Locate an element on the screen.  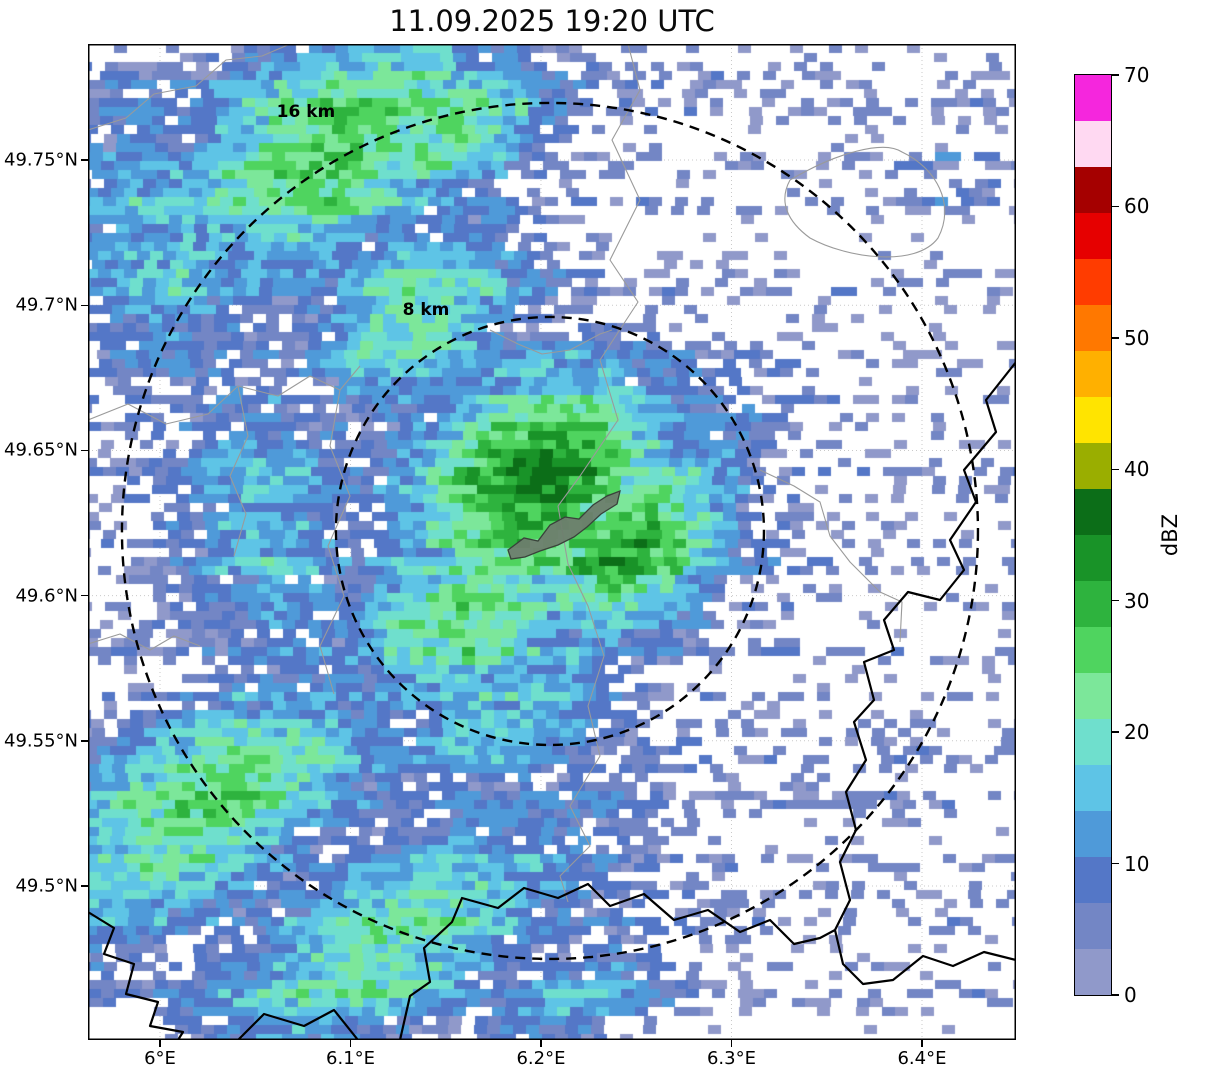
urban-area-polygon is located at coordinates (564, 524).